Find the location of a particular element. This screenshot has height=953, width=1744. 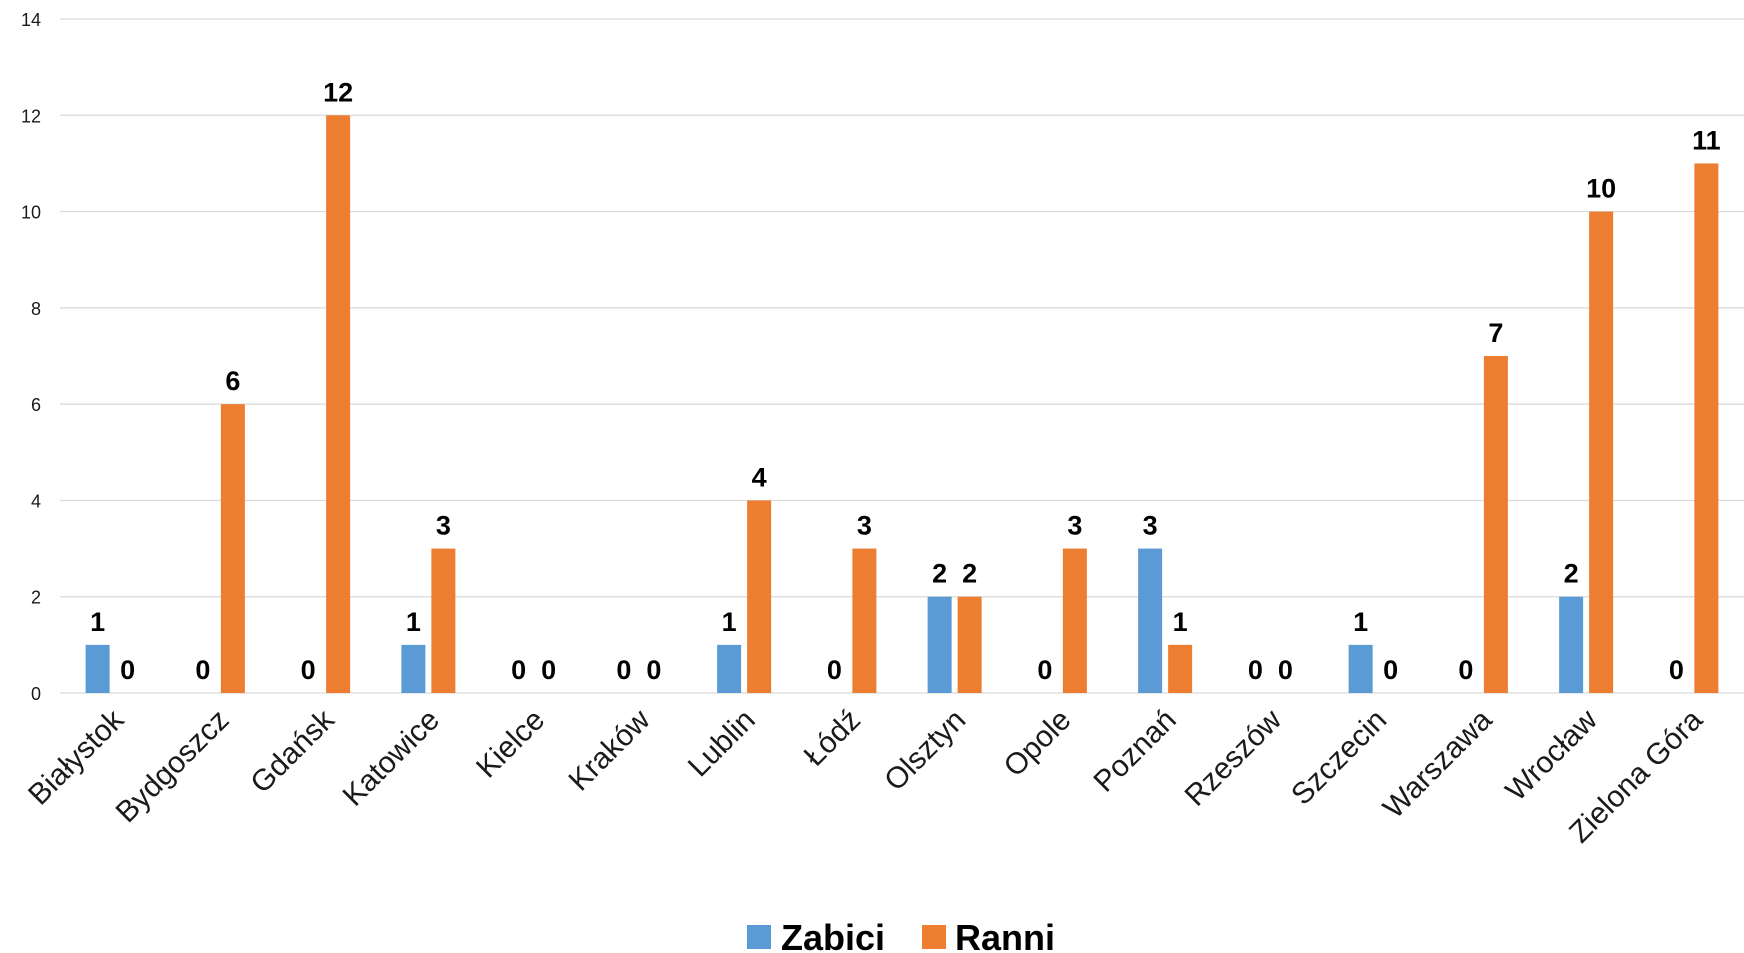

category-label: Katowice is located at coordinates (391, 757).